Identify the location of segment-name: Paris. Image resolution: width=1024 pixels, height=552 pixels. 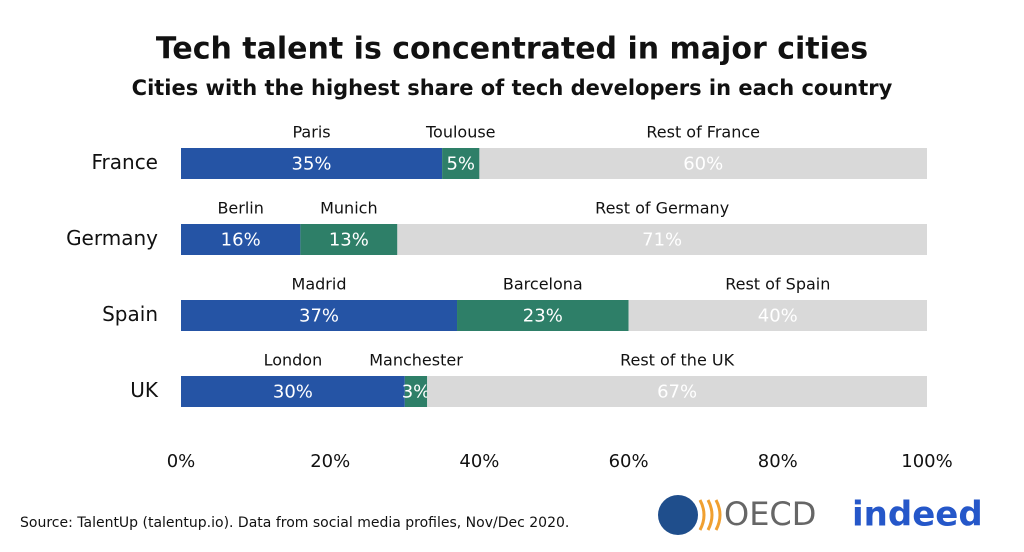
(312, 132).